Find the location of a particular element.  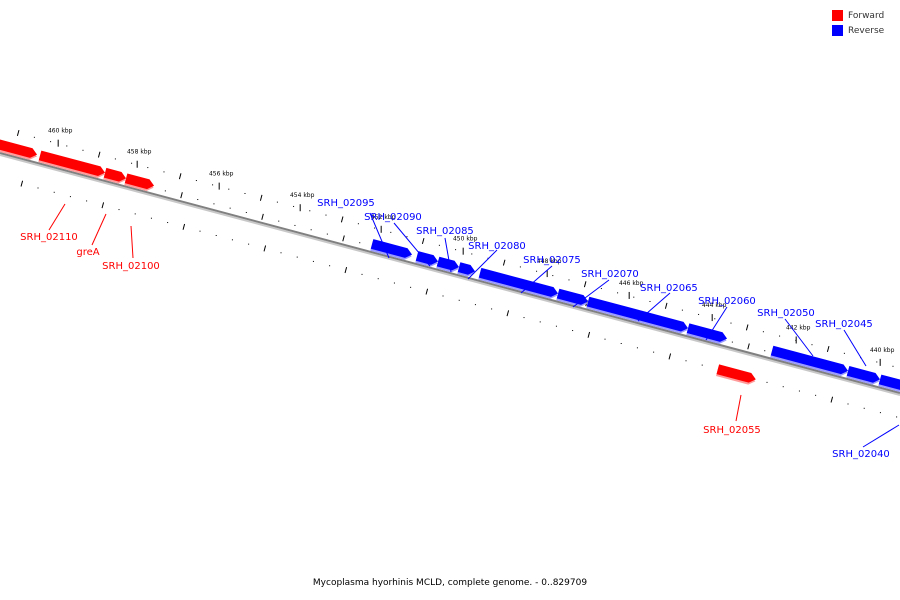

gene-label: SRH_02070 is located at coordinates (610, 274).